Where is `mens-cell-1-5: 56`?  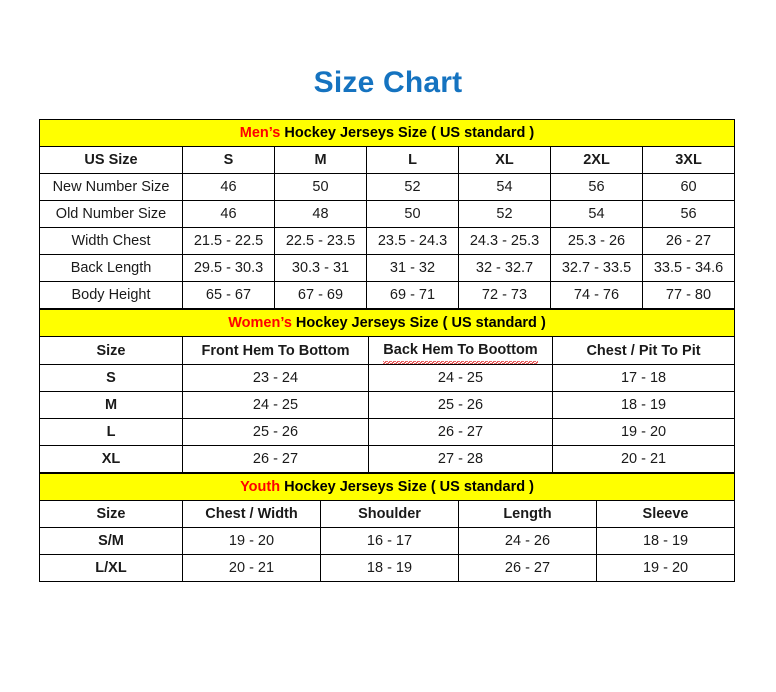 mens-cell-1-5: 56 is located at coordinates (688, 214).